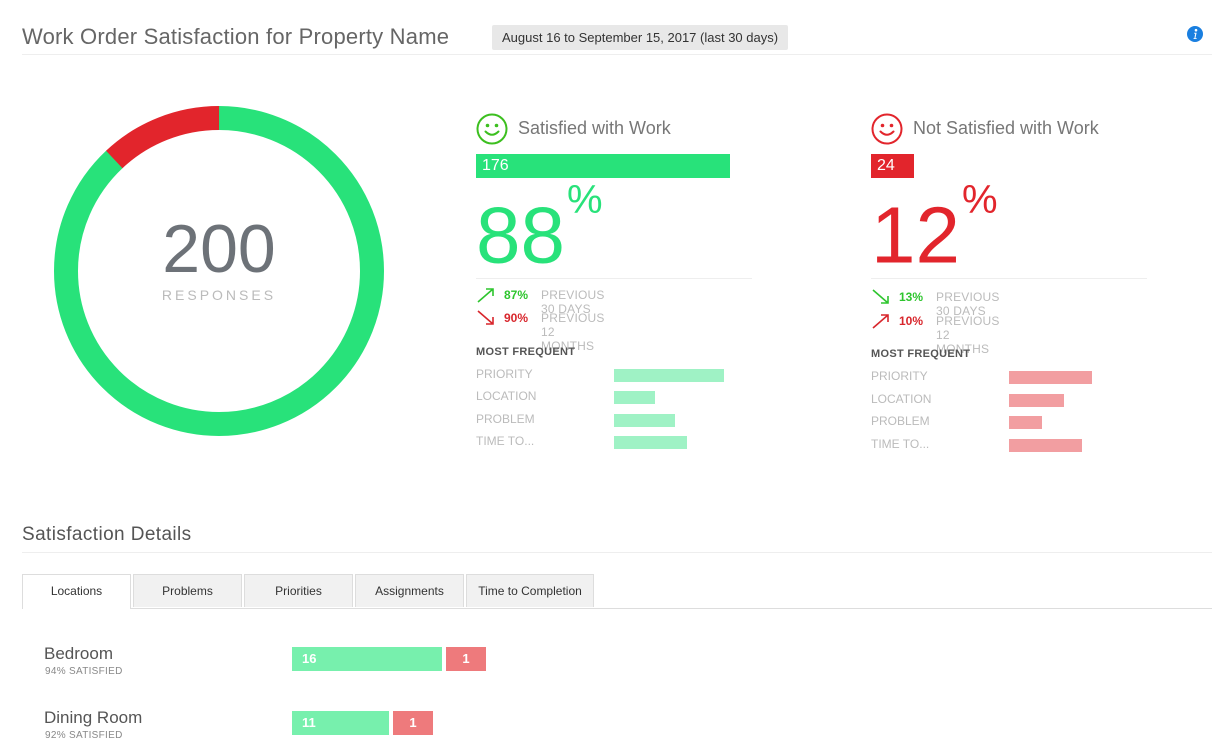 This screenshot has height=748, width=1224. Describe the element at coordinates (76, 591) in the screenshot. I see `tab-locations: Locations` at that location.